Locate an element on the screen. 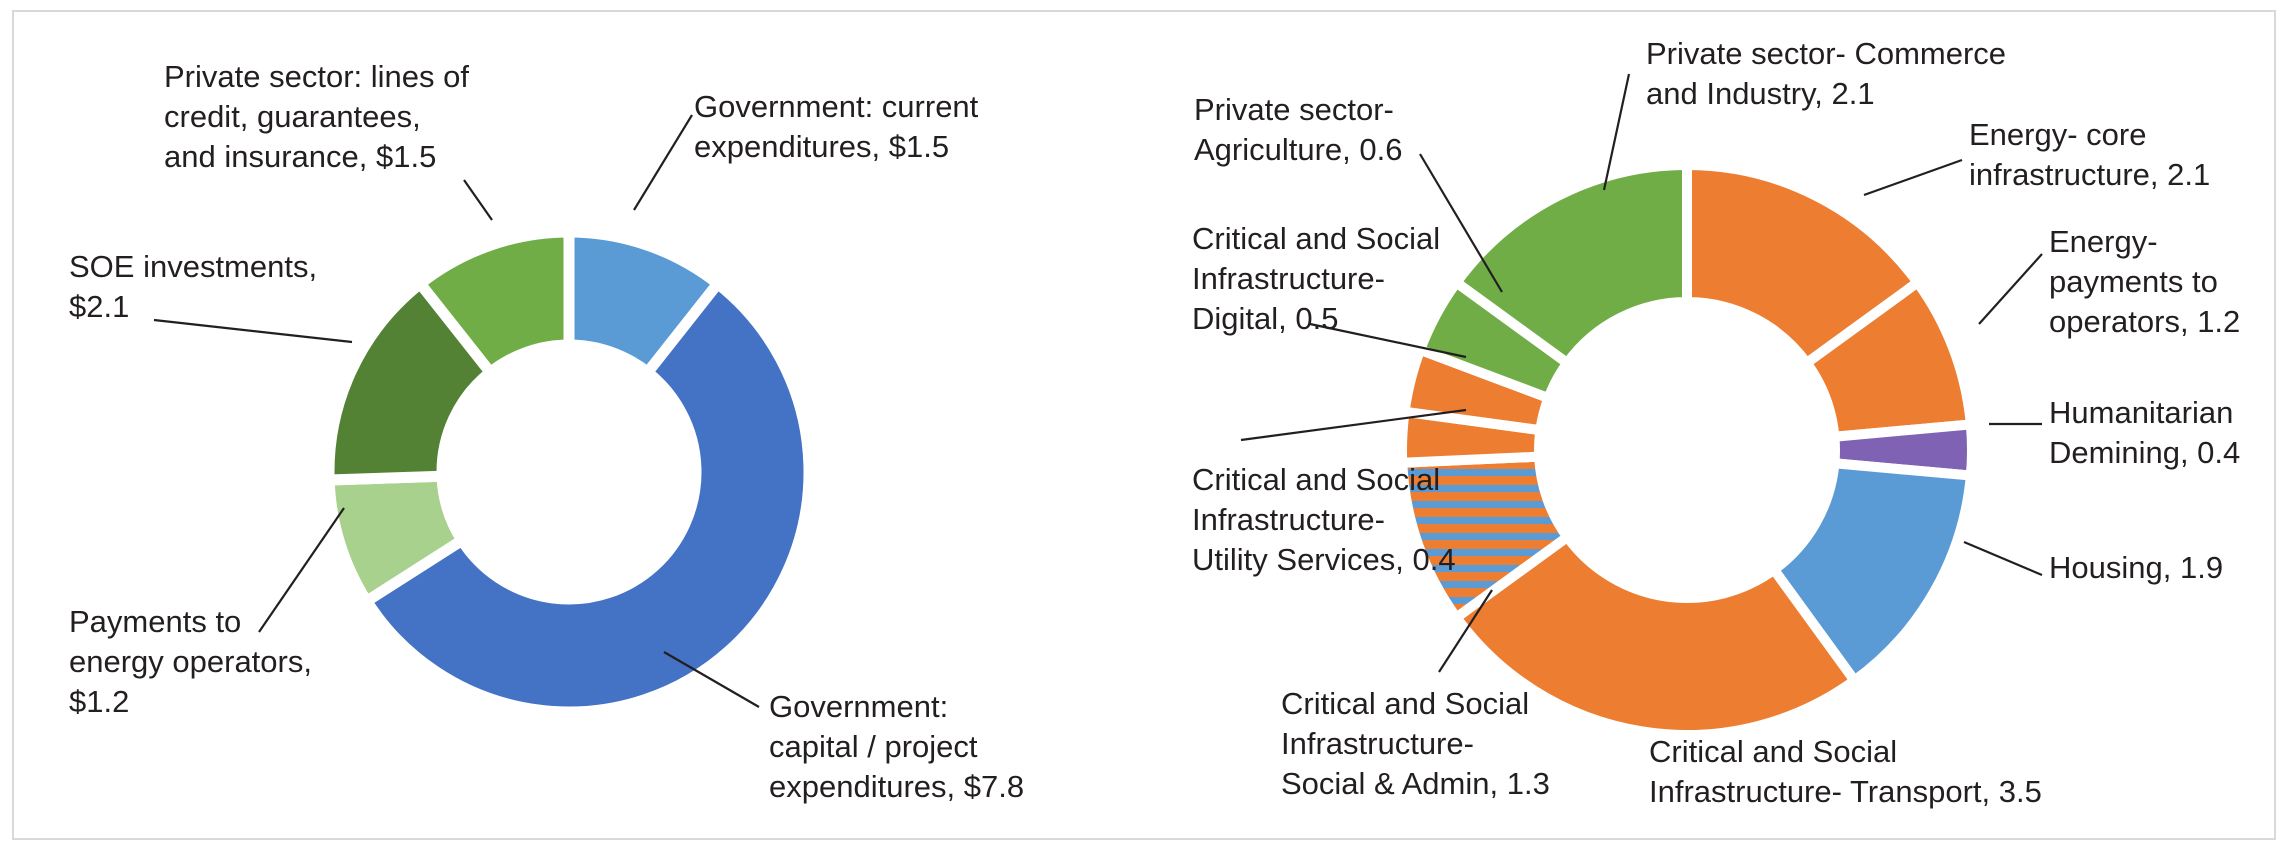 The image size is (2290, 847). slice-label-line: Demining, 0.4 is located at coordinates (2144, 452).